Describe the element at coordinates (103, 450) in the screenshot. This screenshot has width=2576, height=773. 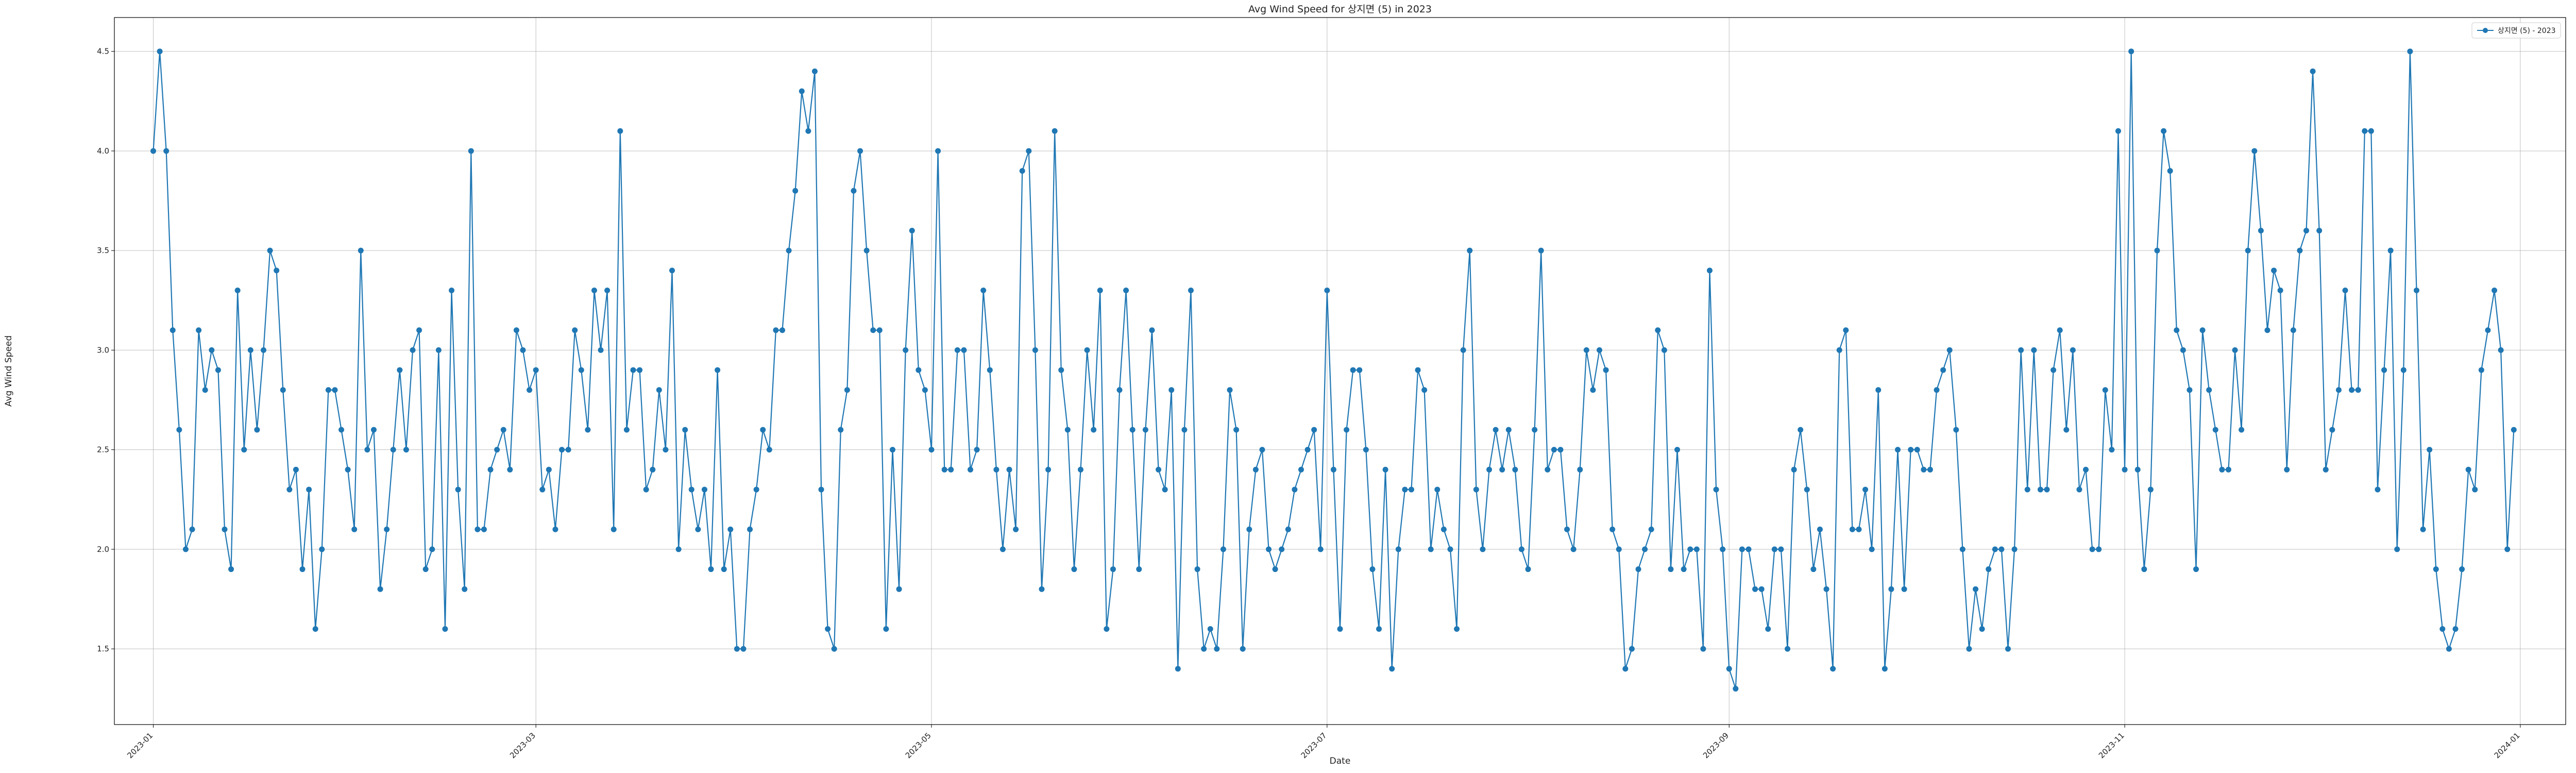
I see `y-tick-label: 2.5` at that location.